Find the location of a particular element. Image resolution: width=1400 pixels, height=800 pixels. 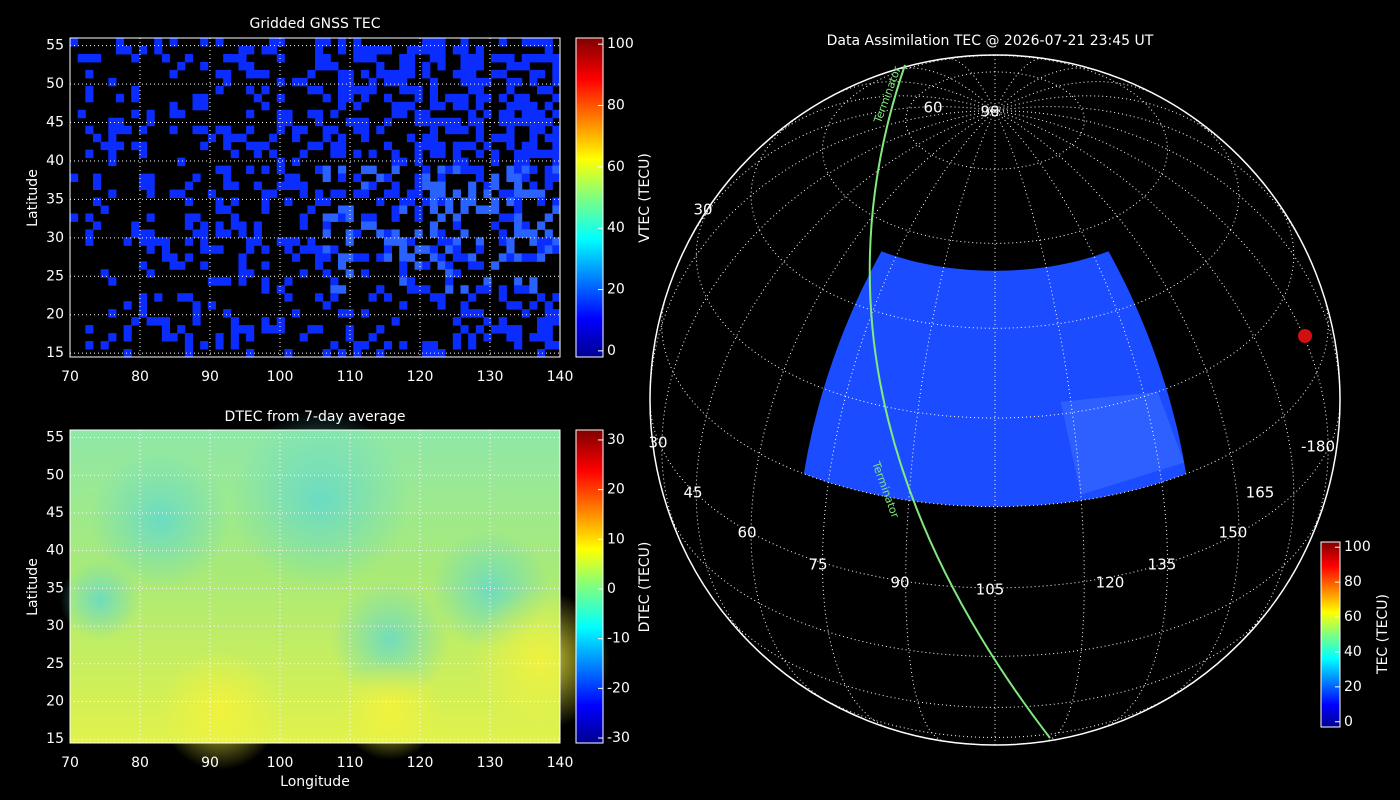

y-tick-label: 50 is located at coordinates (55, 475).